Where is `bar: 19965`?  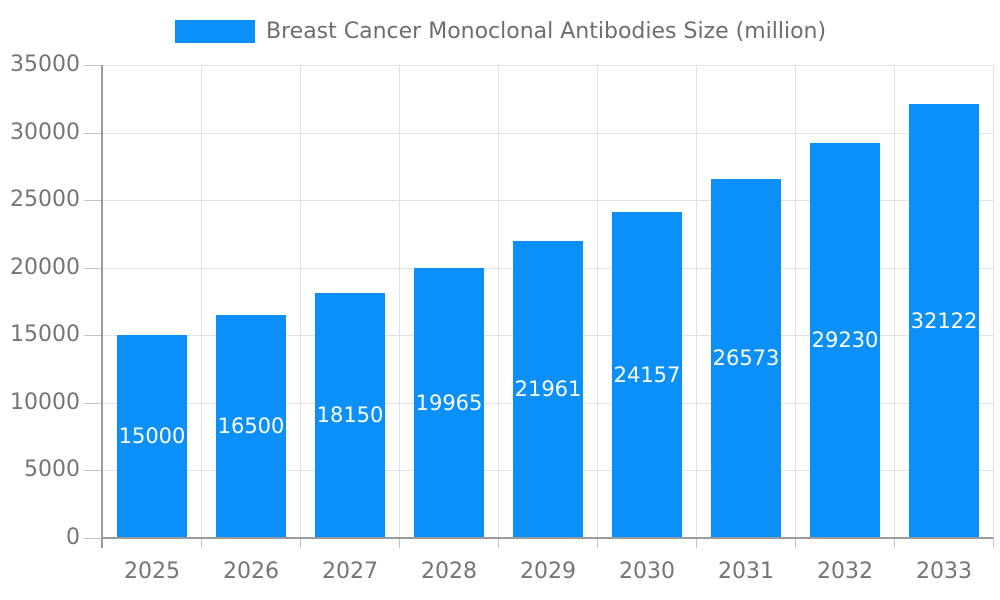
bar: 19965 is located at coordinates (449, 402).